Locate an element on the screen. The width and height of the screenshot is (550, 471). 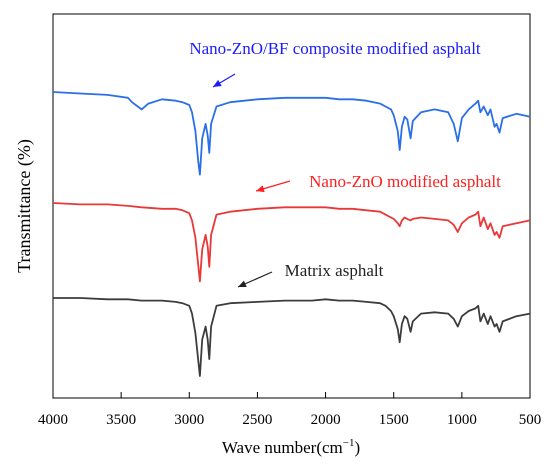
x-axis-ticks: 4000 3500 3000 2500 2000 1500 1000 500 is located at coordinates (289, 410).